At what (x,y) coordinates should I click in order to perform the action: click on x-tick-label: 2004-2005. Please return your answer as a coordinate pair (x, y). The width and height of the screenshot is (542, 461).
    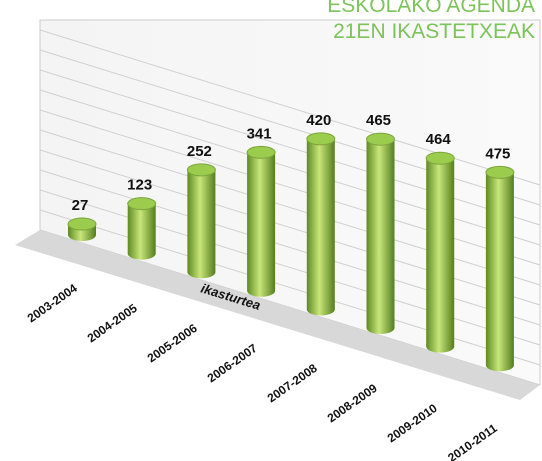
    Looking at the image, I should click on (112, 323).